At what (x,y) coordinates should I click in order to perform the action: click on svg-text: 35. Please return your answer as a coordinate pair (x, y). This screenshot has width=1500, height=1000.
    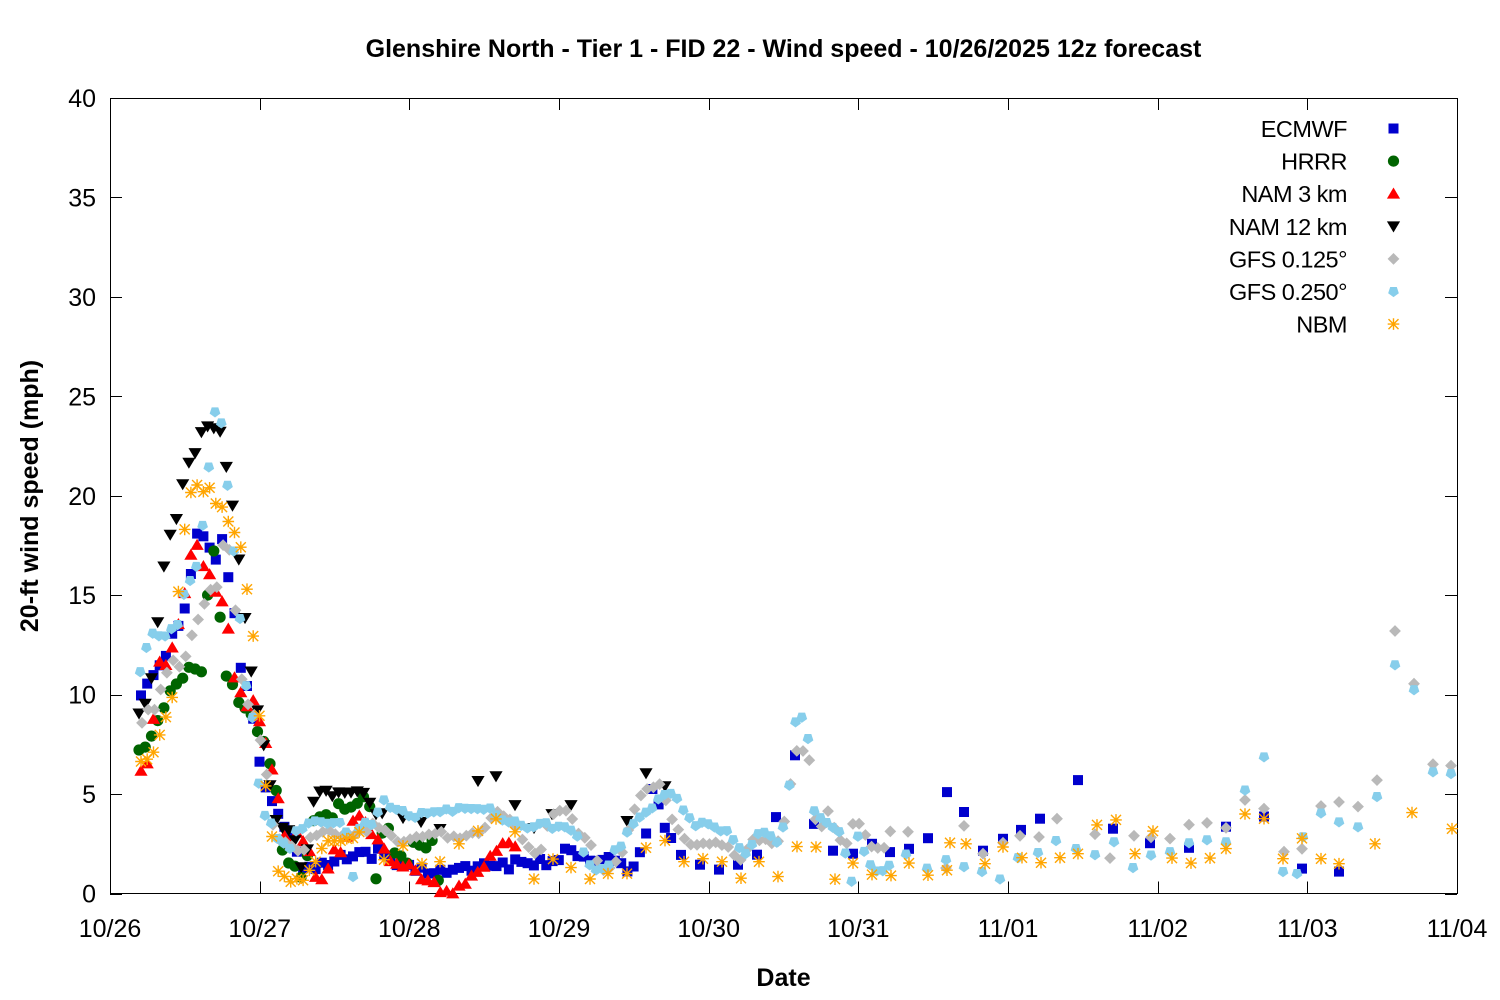
    Looking at the image, I should click on (82, 198).